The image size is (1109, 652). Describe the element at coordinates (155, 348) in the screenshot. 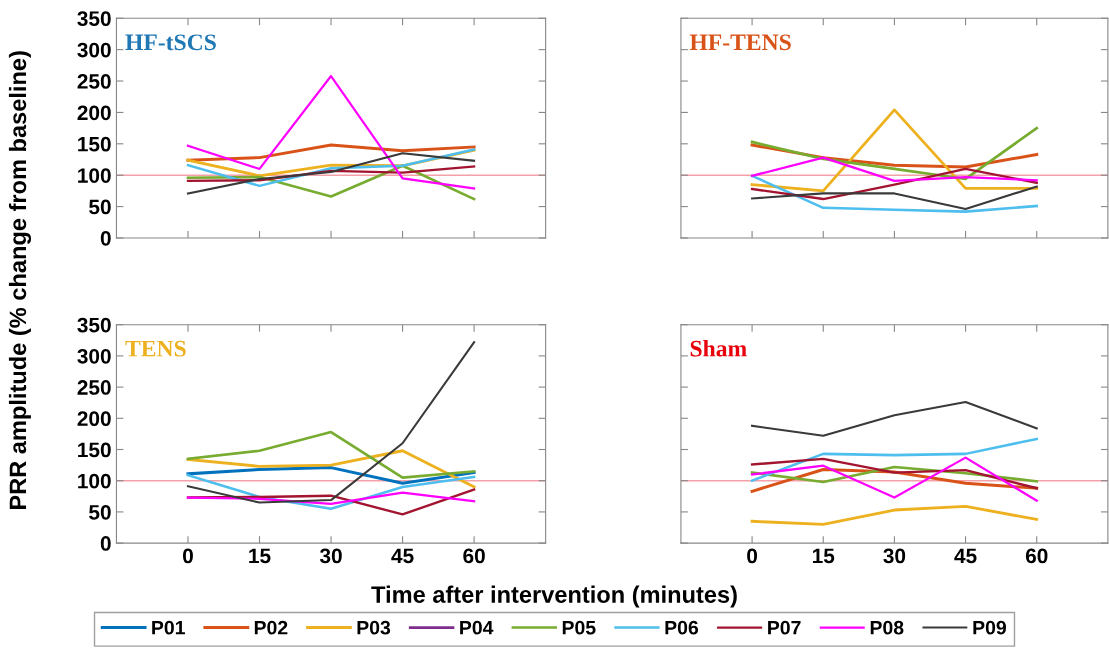

I see `text: TENS` at that location.